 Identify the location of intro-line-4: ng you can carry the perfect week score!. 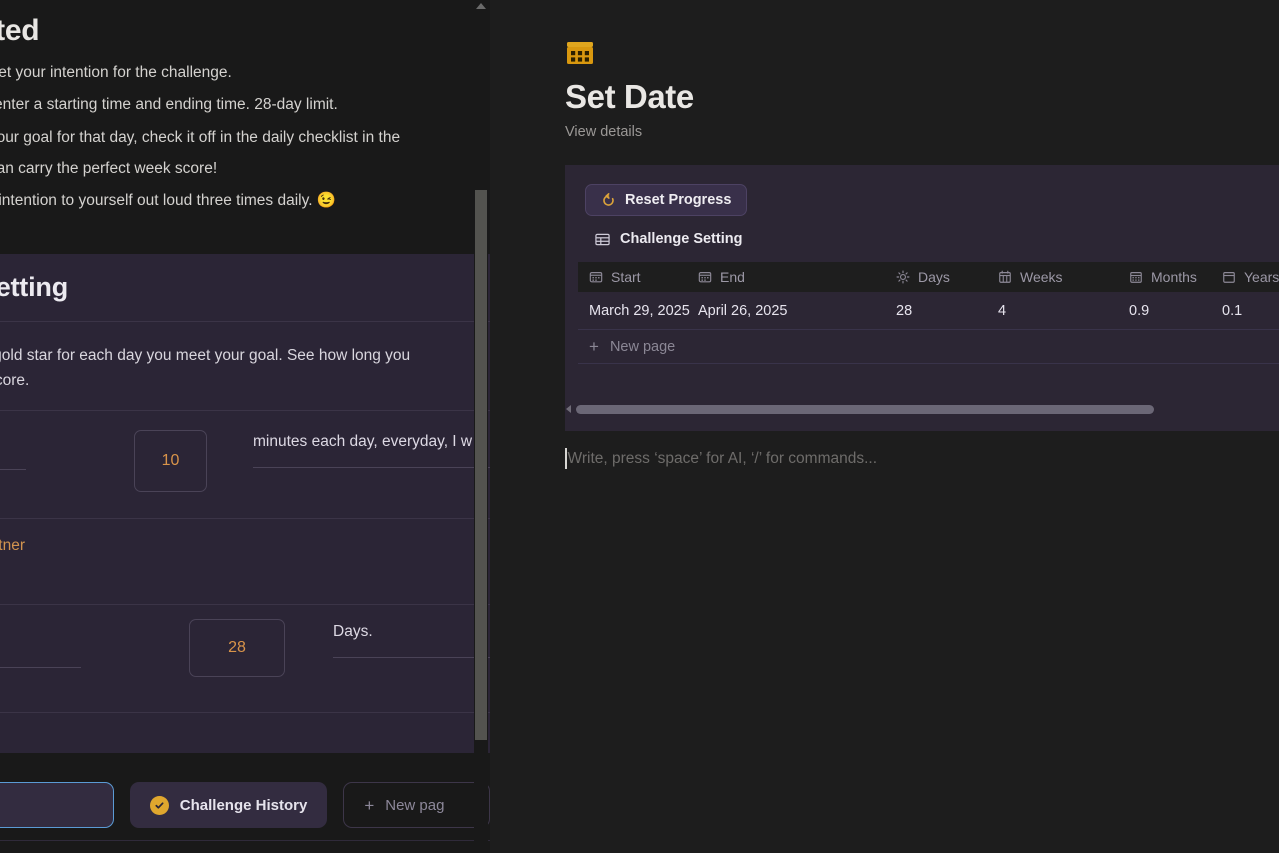
(108, 169).